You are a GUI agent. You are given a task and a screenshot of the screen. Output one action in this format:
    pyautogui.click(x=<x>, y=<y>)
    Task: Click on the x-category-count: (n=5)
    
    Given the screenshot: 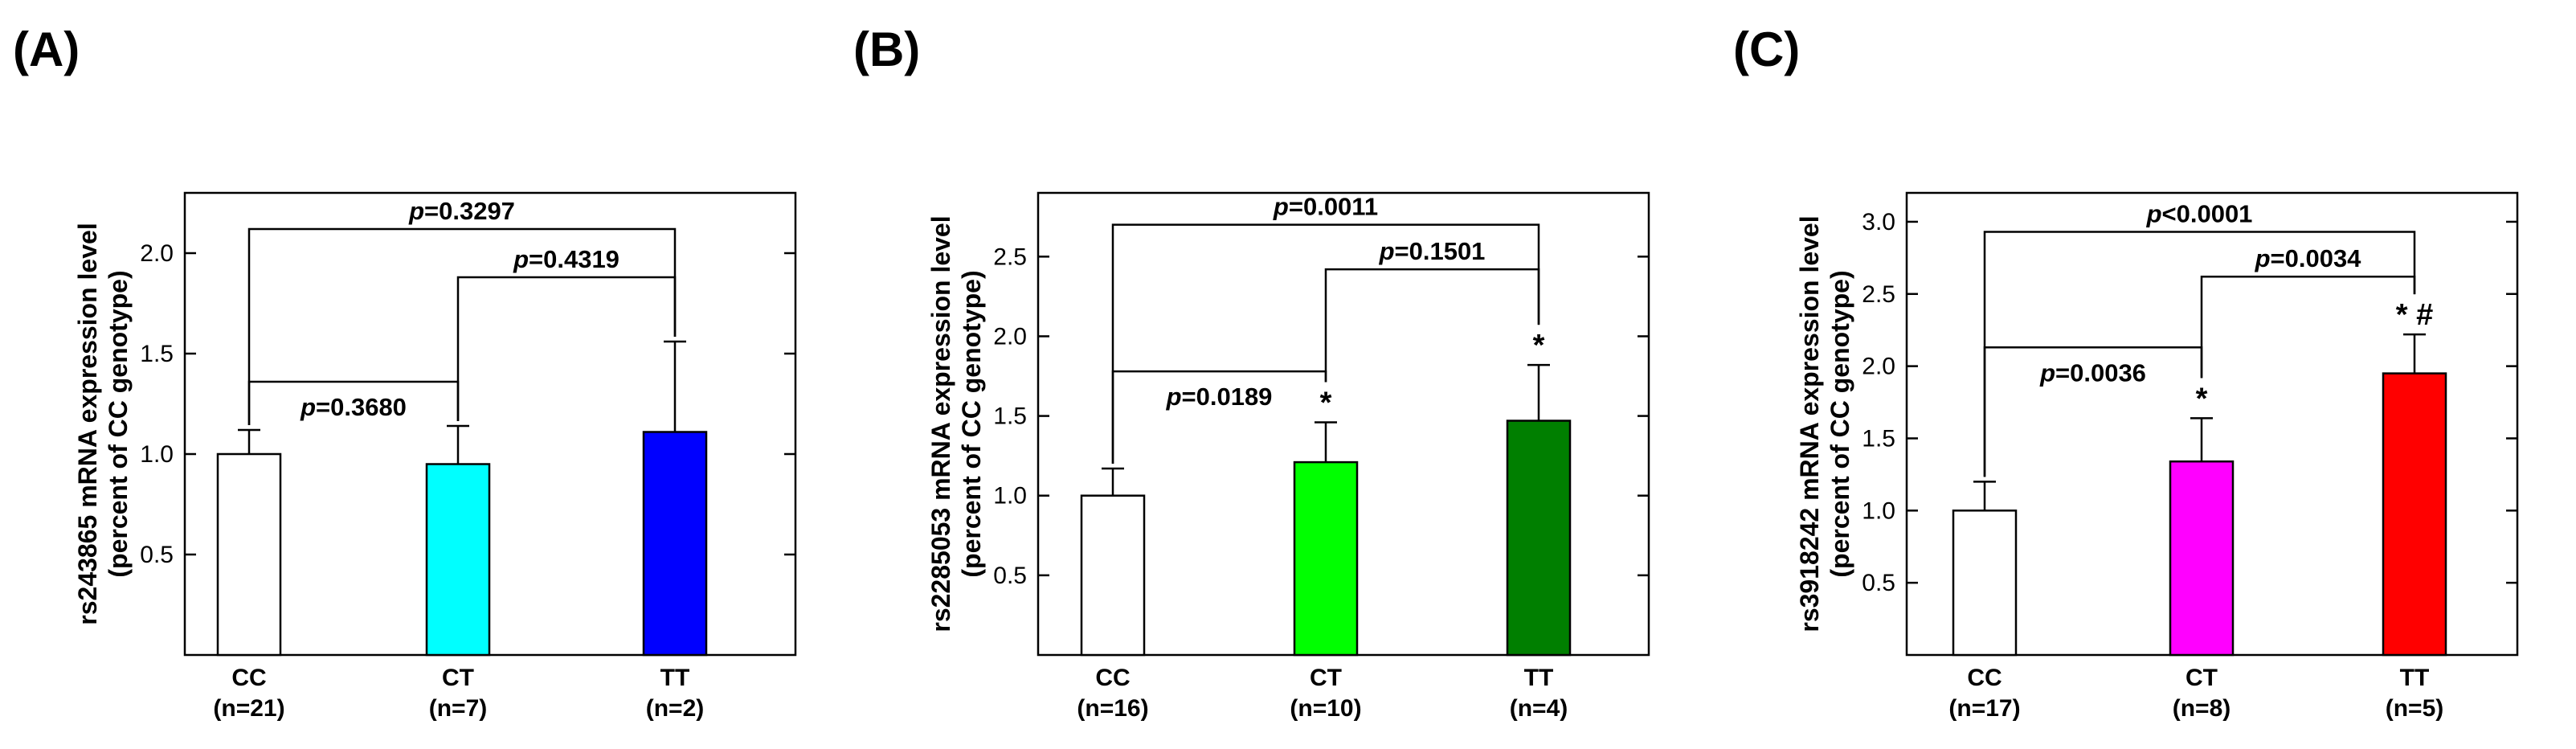 What is the action you would take?
    pyautogui.click(x=2415, y=708)
    